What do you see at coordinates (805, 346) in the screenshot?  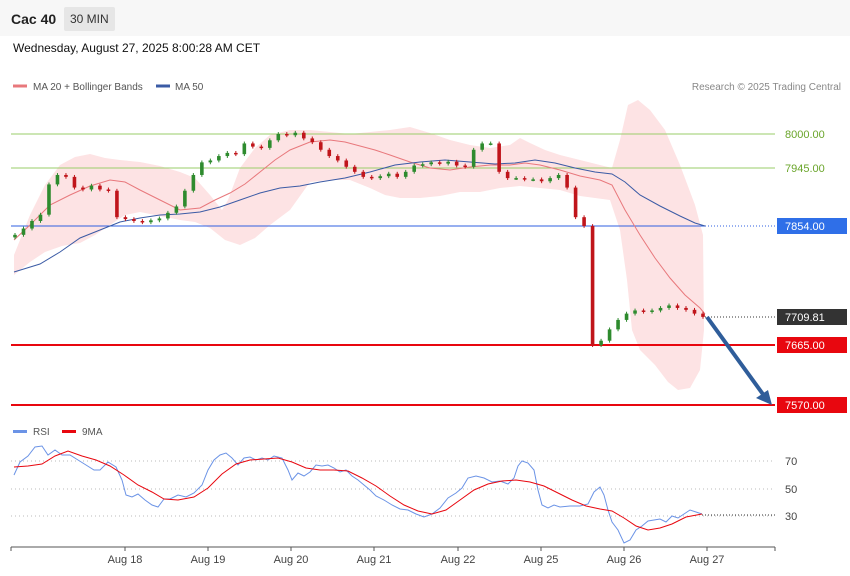 I see `level-label-7665: 7665.00` at bounding box center [805, 346].